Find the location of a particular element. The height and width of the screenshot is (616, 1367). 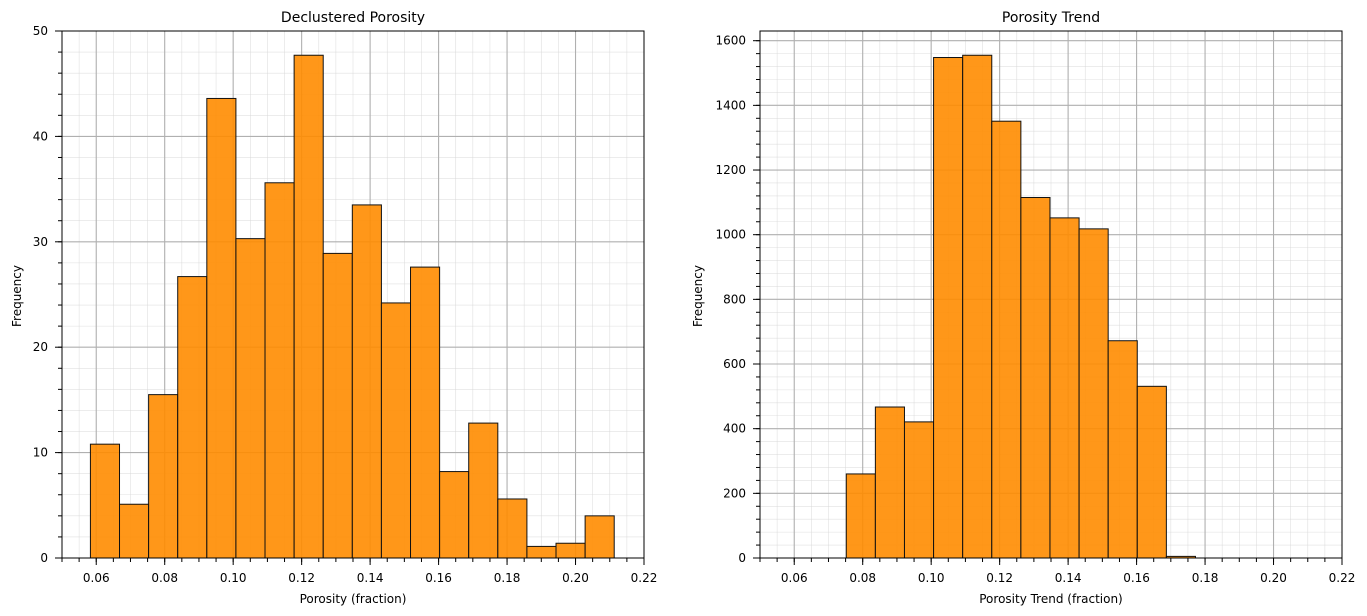

chart-title: Porosity Trend is located at coordinates (1051, 18).